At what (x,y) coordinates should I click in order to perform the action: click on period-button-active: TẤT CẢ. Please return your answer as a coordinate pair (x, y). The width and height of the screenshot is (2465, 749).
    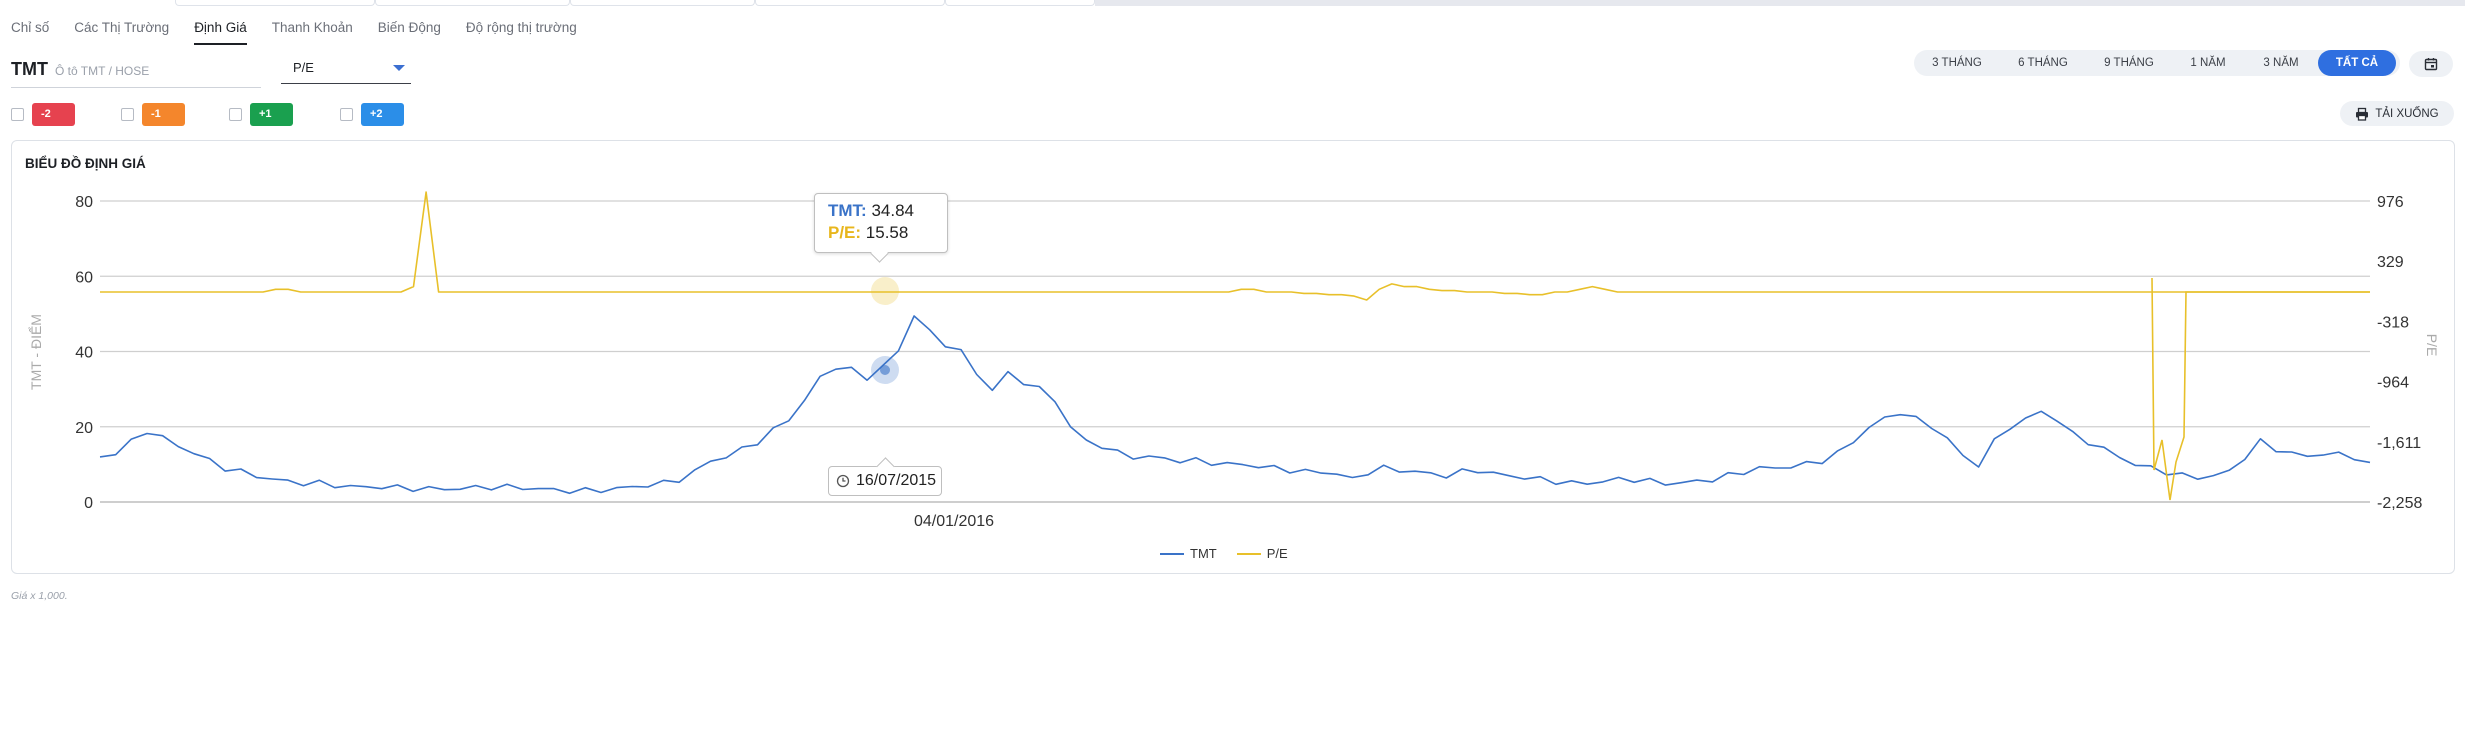
    Looking at the image, I should click on (2357, 63).